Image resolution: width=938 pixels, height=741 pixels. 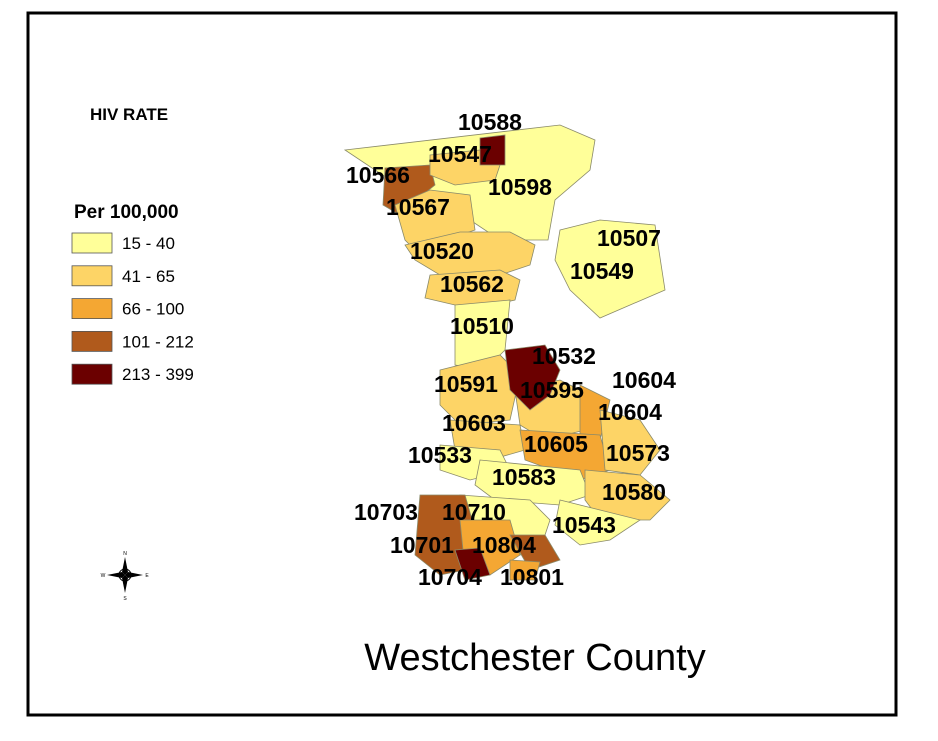 I want to click on zip-label: 10801, so click(x=532, y=577).